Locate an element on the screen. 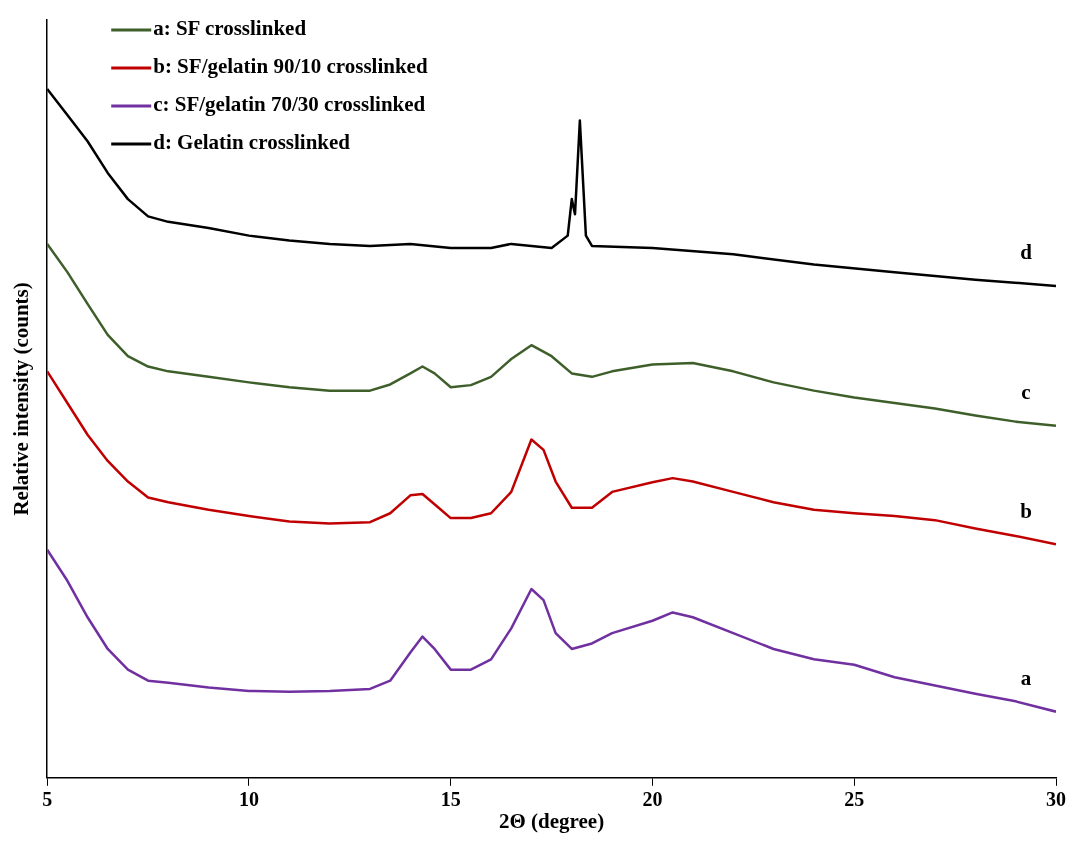 This screenshot has height=845, width=1070. x-axis-title: 2Θ (degree) is located at coordinates (552, 820).